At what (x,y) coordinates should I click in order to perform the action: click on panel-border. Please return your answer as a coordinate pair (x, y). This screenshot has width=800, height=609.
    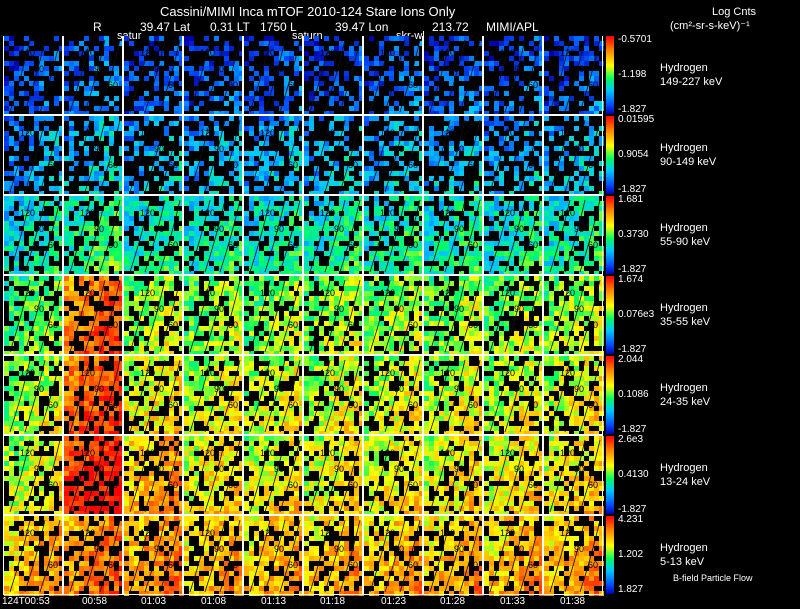
    Looking at the image, I should click on (273, 235).